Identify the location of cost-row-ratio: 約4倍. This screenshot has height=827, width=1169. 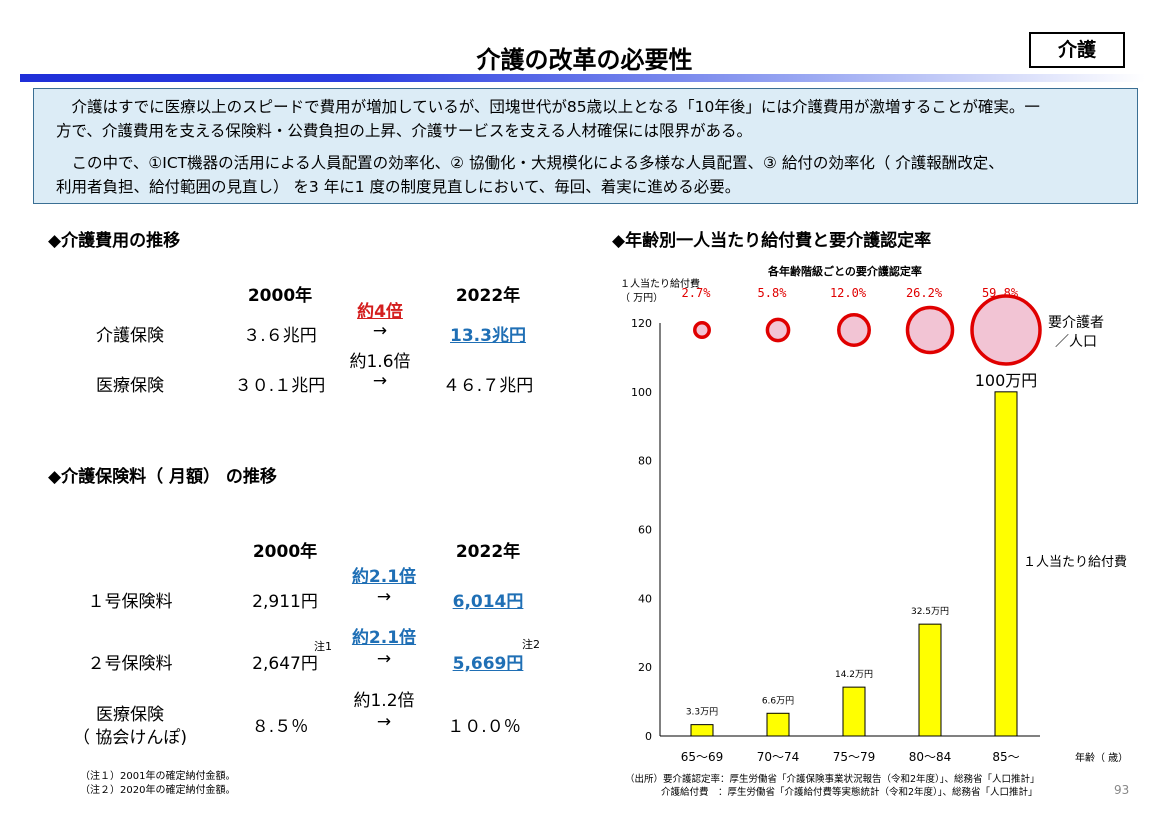
(380, 312).